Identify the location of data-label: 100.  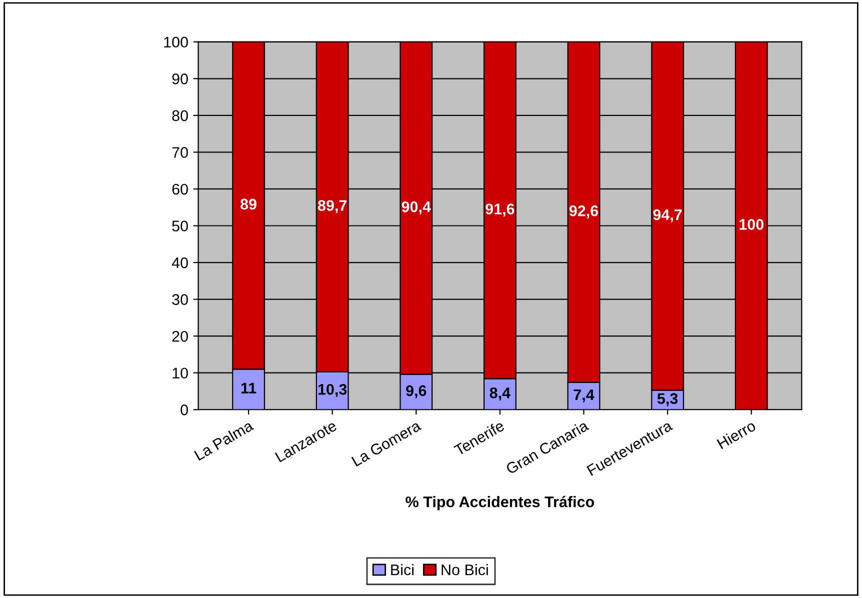
(752, 224).